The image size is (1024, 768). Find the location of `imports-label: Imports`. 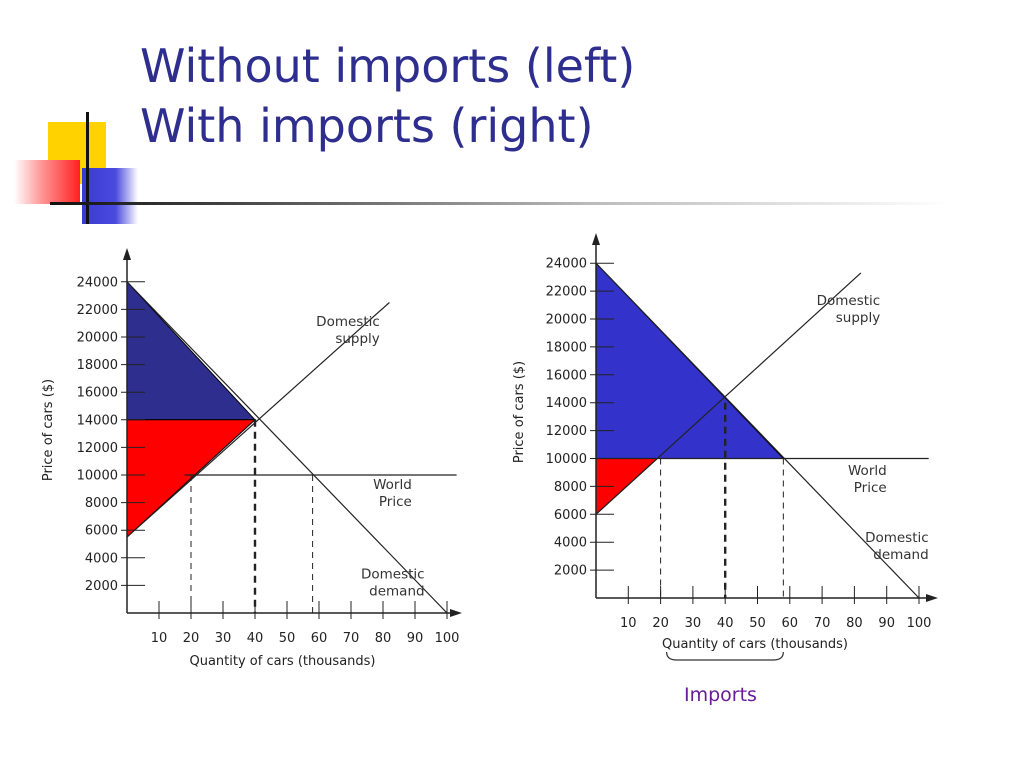

imports-label: Imports is located at coordinates (720, 695).